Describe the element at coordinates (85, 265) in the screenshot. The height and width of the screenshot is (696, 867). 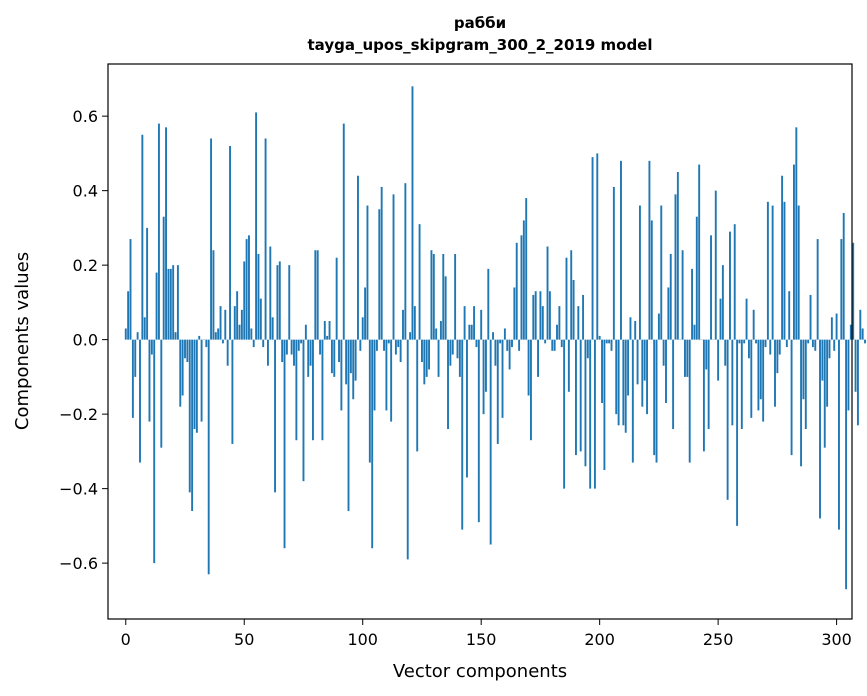
I see `y-tick-label: 0.2` at that location.